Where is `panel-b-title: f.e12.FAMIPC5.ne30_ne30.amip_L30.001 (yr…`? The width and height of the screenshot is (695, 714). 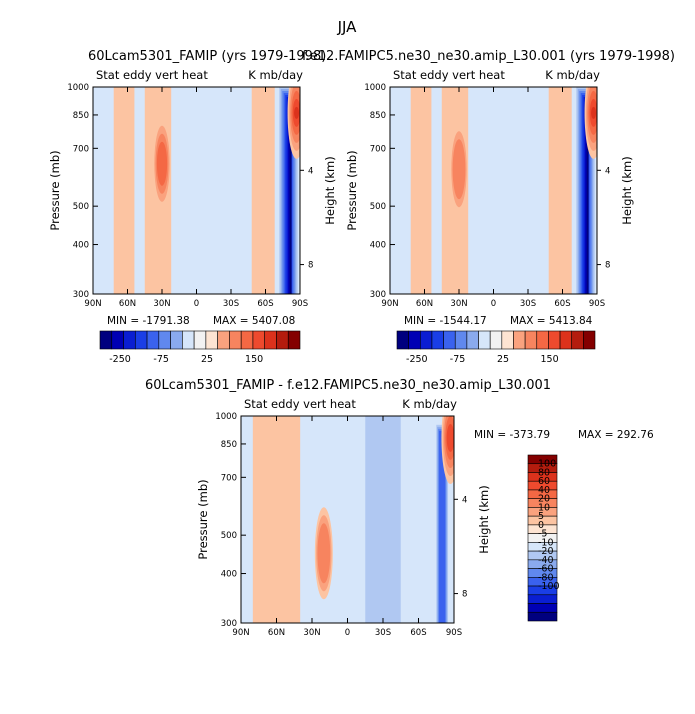 panel-b-title: f.e12.FAMIPC5.ne30_ne30.amip_L30.001 (yr… is located at coordinates (488, 56).